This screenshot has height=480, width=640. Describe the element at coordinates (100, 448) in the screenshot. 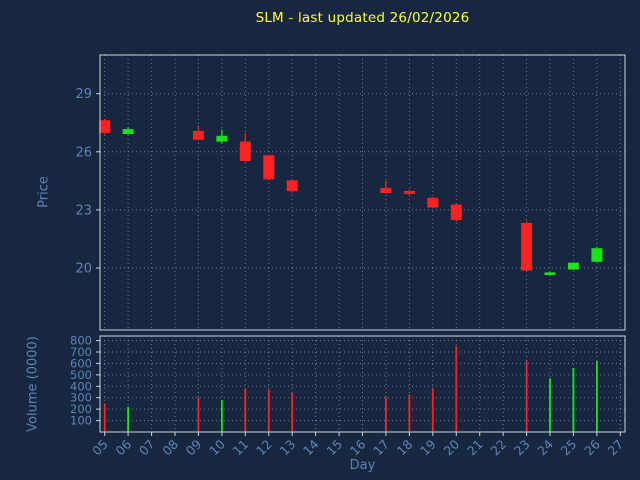

I see `x-tick-label: 05` at that location.